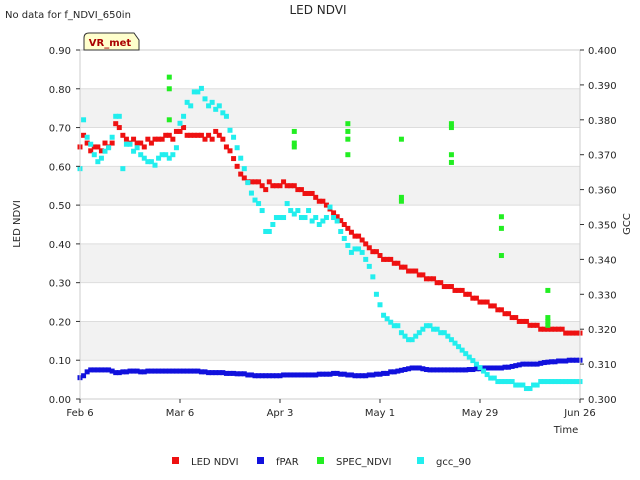 The width and height of the screenshot is (640, 480). I want to click on y-right-tick-label-0: 0.300, so click(602, 400).